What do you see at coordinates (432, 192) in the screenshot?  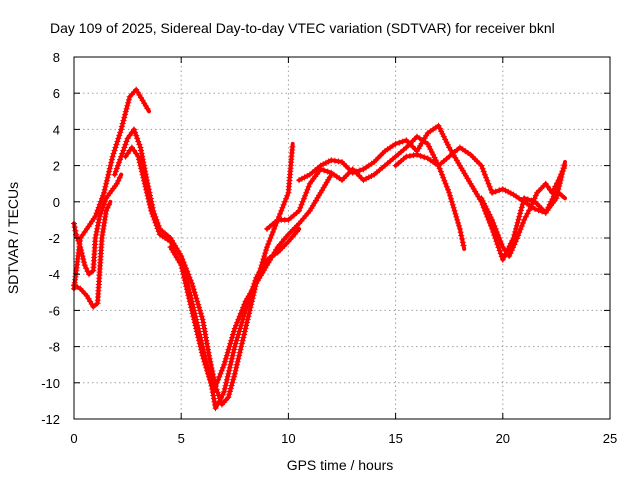 I see `series-line` at bounding box center [432, 192].